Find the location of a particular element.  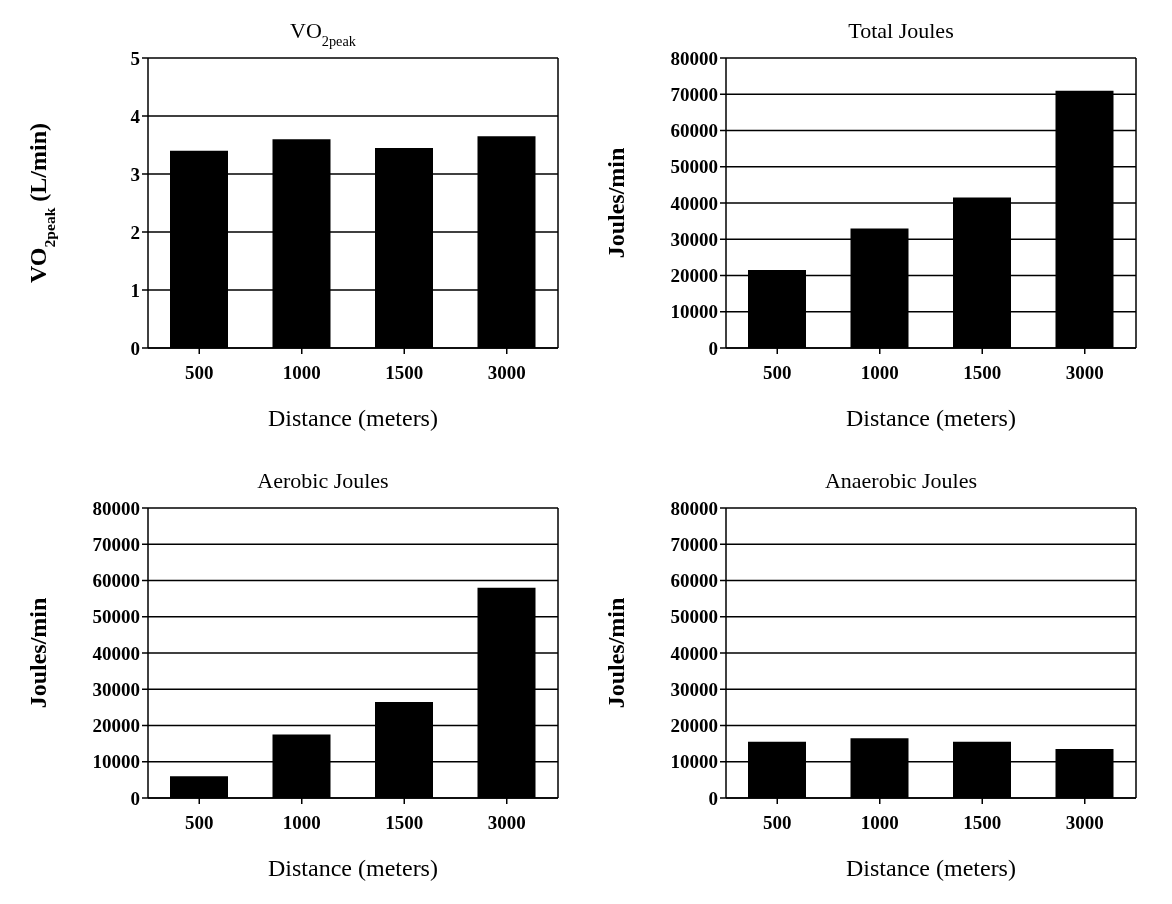

y-tick-label: 2 is located at coordinates (135, 232).